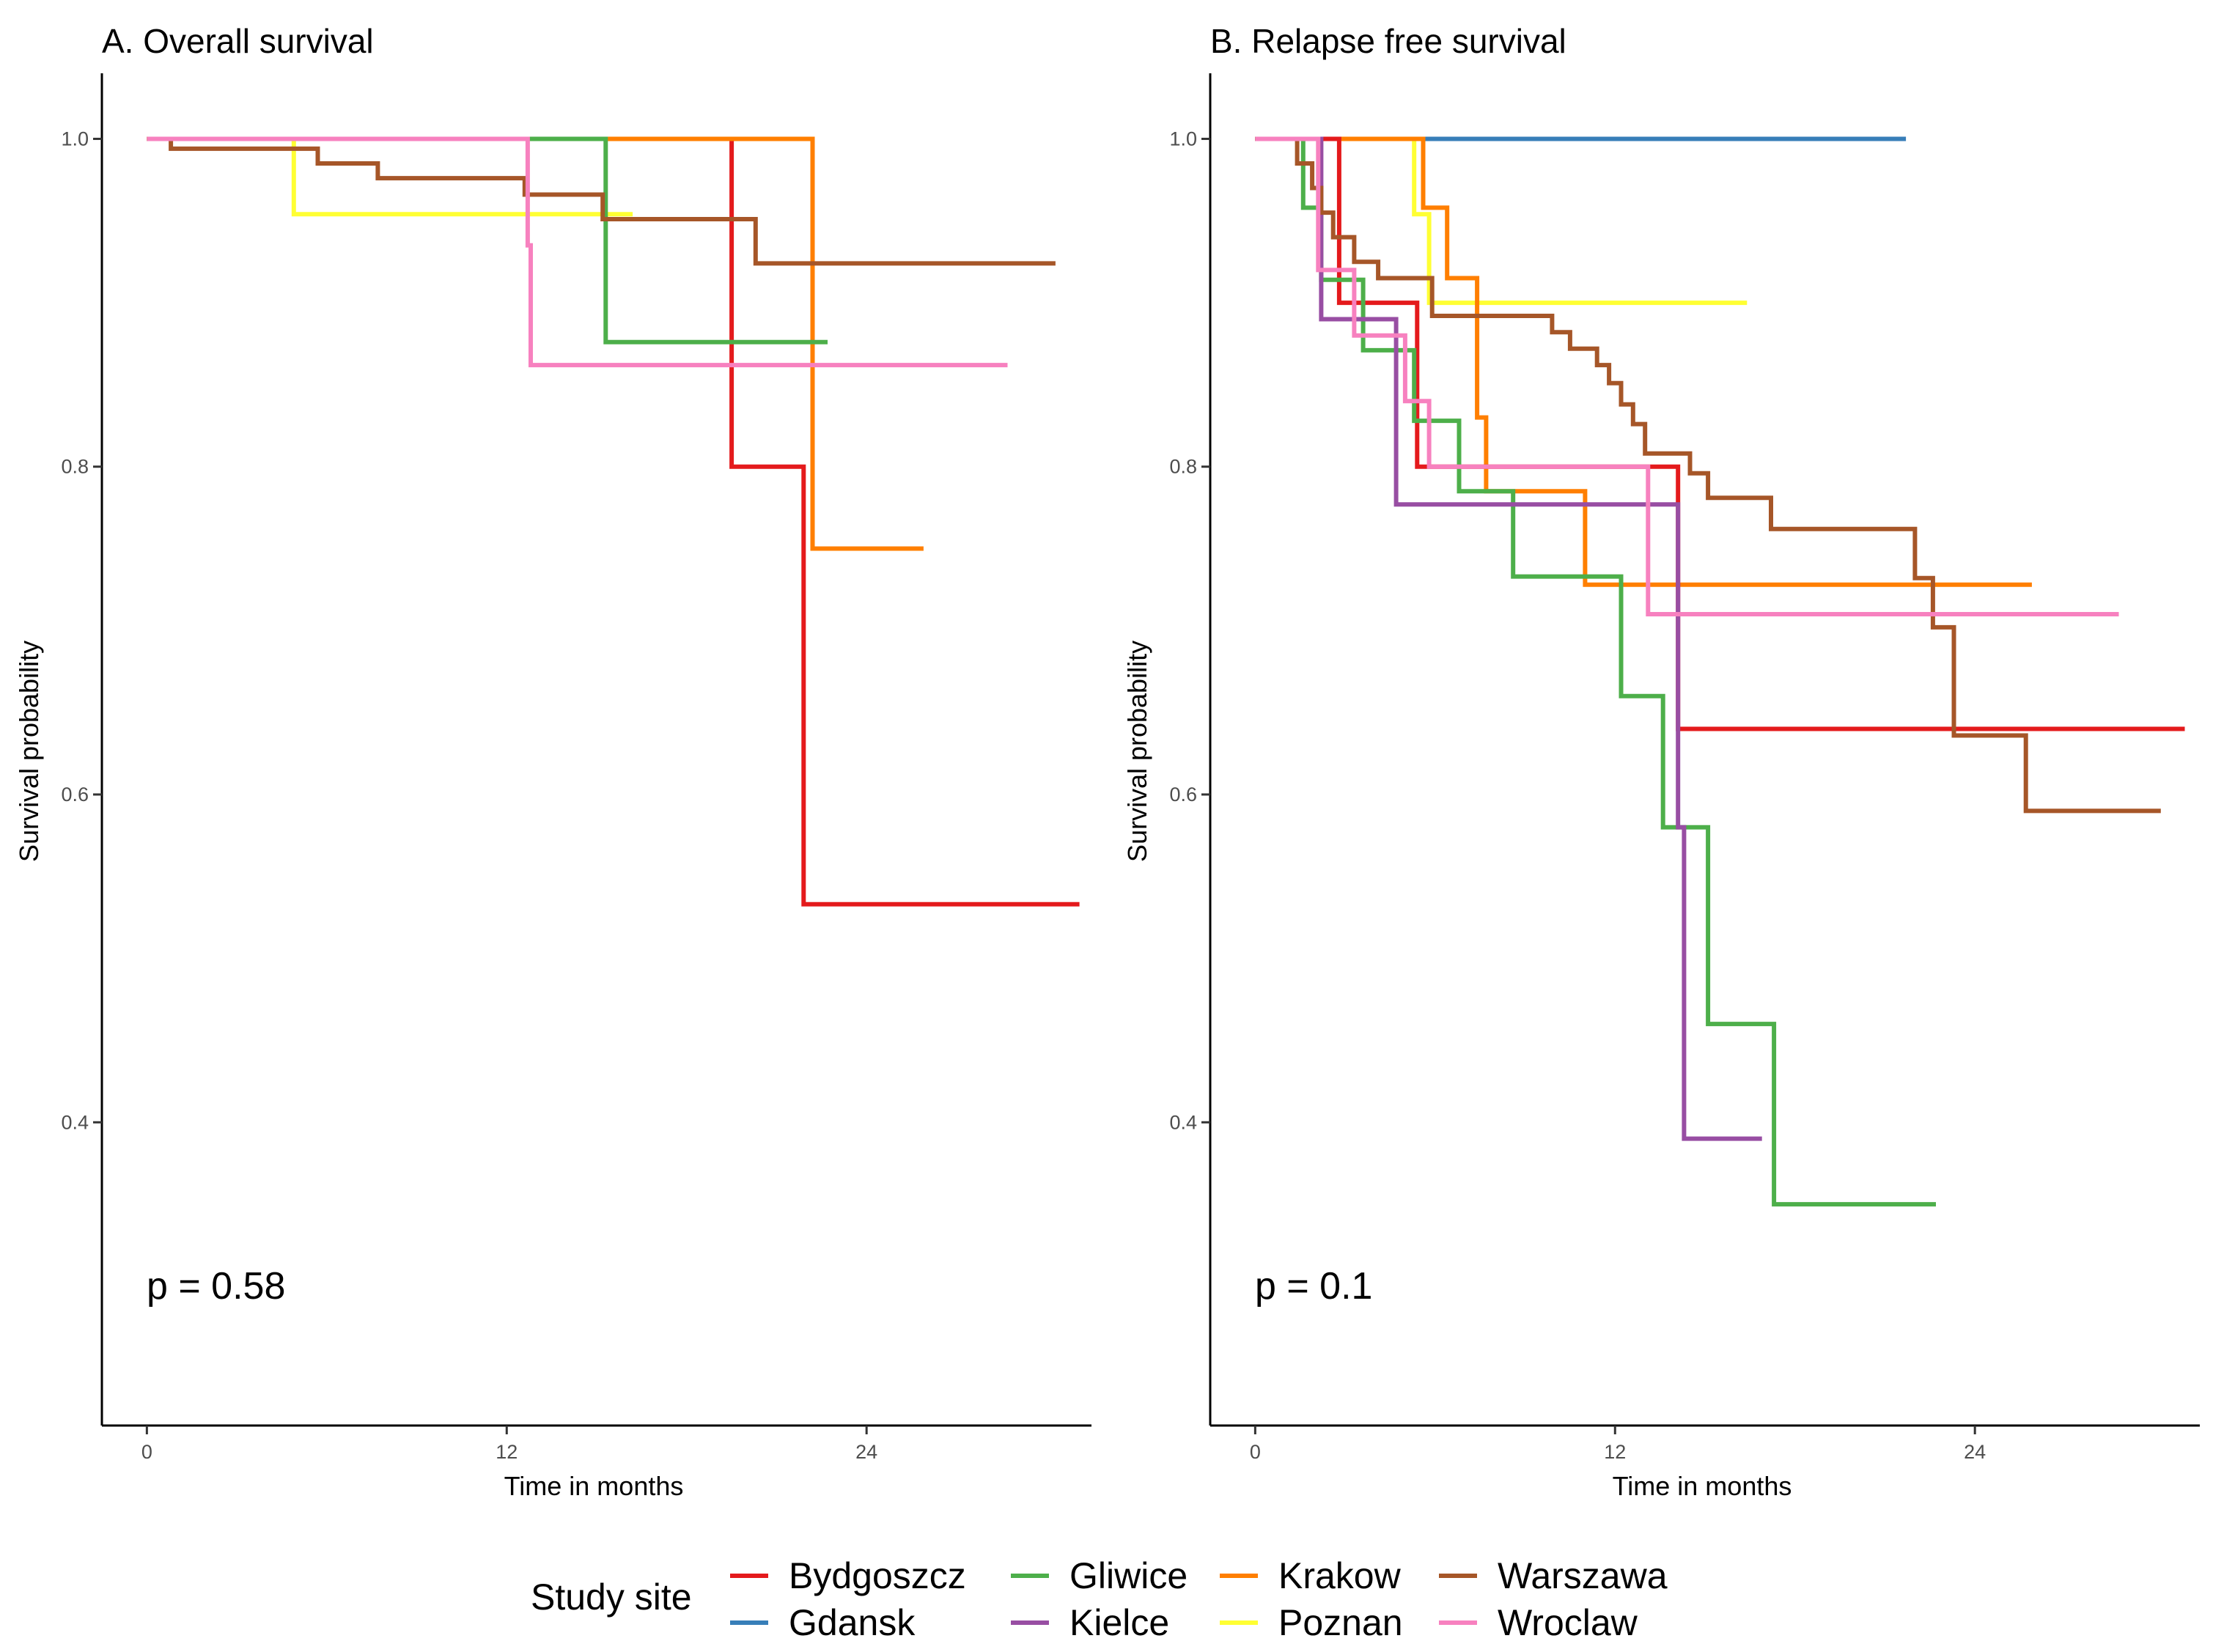  What do you see at coordinates (238, 41) in the screenshot?
I see `panel-title: A. Overall survival` at bounding box center [238, 41].